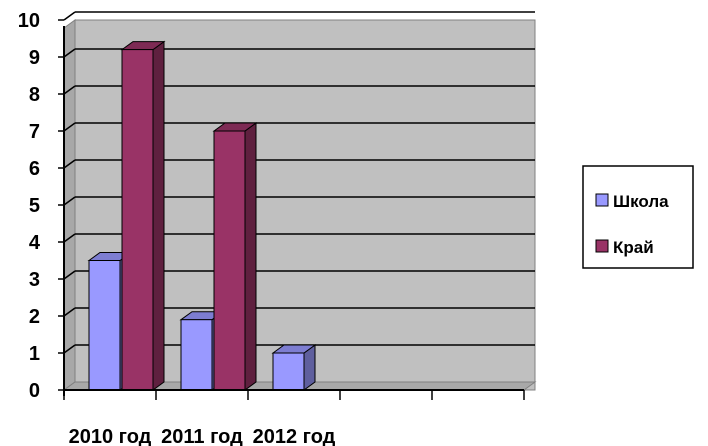 The height and width of the screenshot is (446, 708). Describe the element at coordinates (294, 436) in the screenshot. I see `x-tick-label: 2012 год` at that location.